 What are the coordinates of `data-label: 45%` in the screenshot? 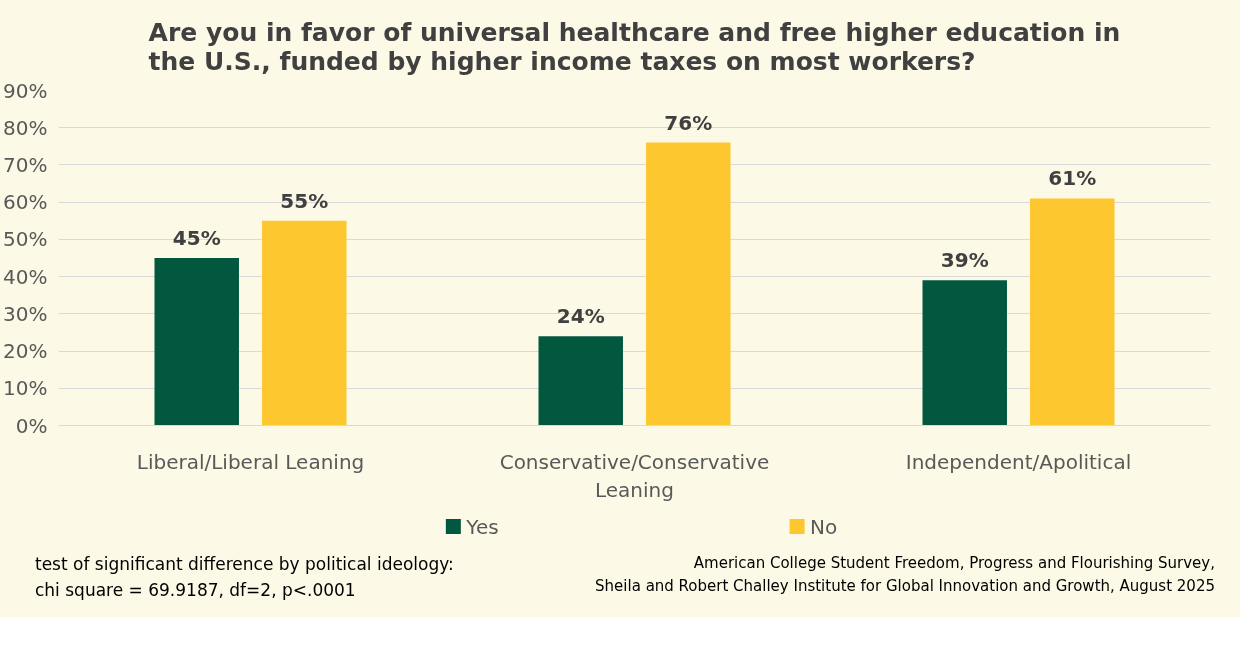 It's located at (196, 238).